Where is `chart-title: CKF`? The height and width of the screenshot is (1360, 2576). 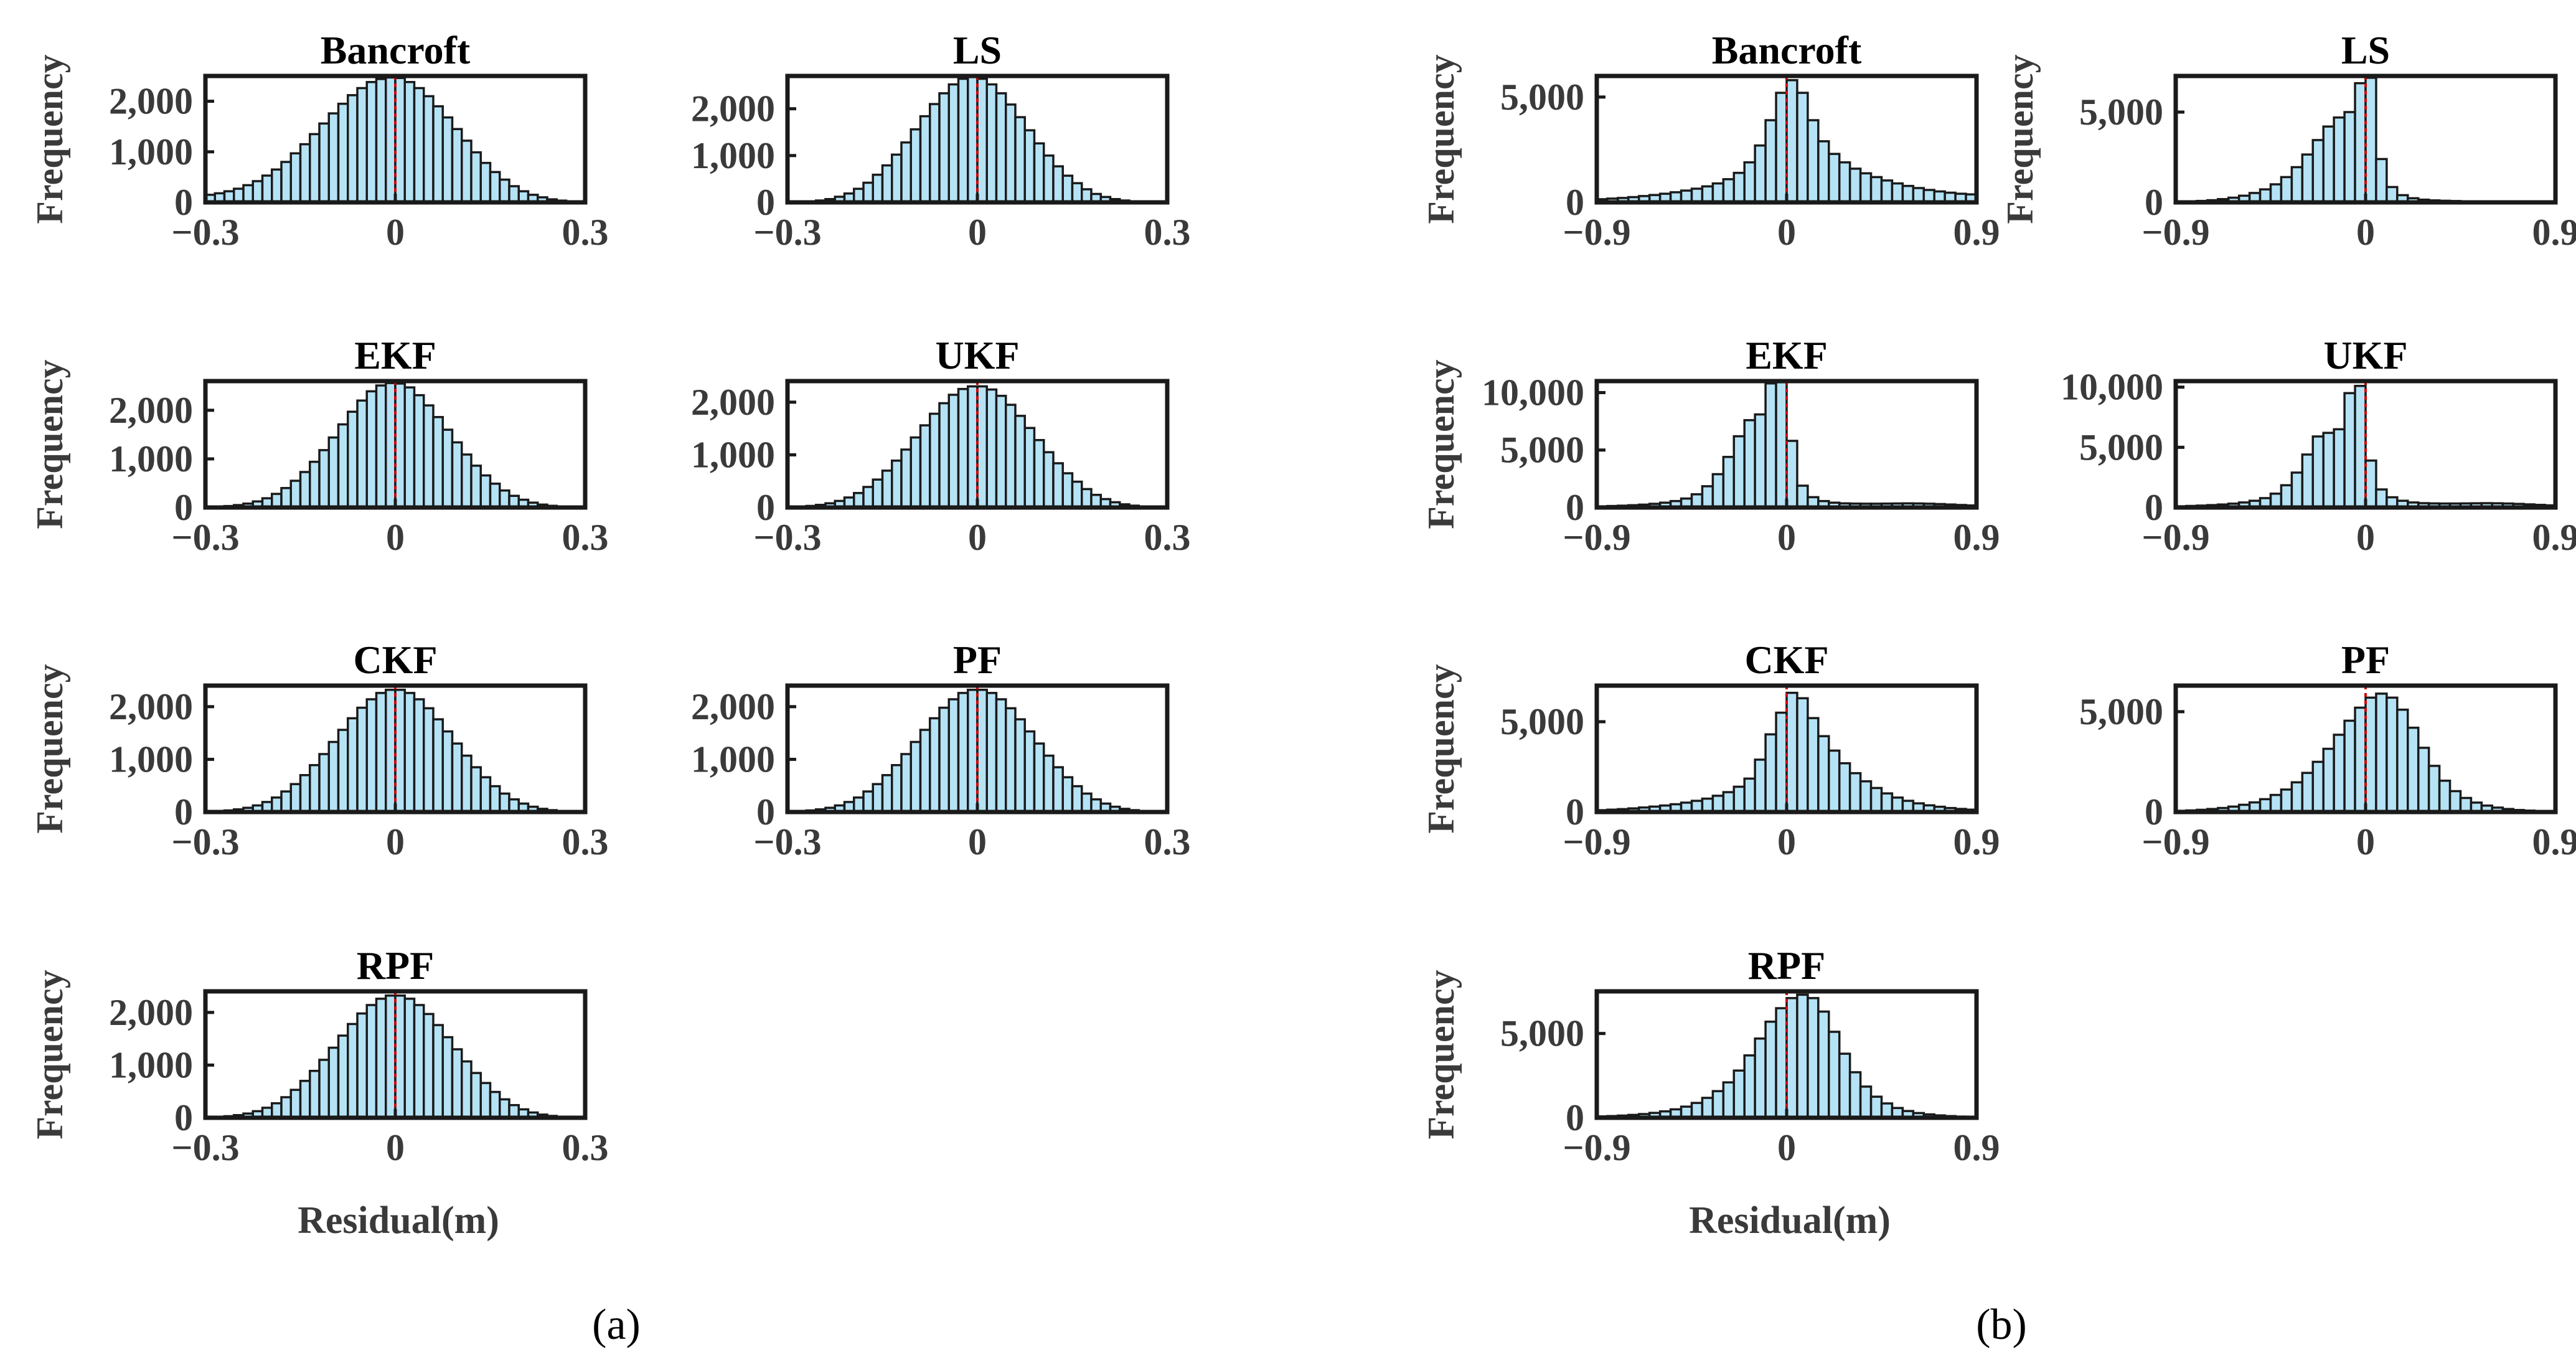 chart-title: CKF is located at coordinates (1786, 660).